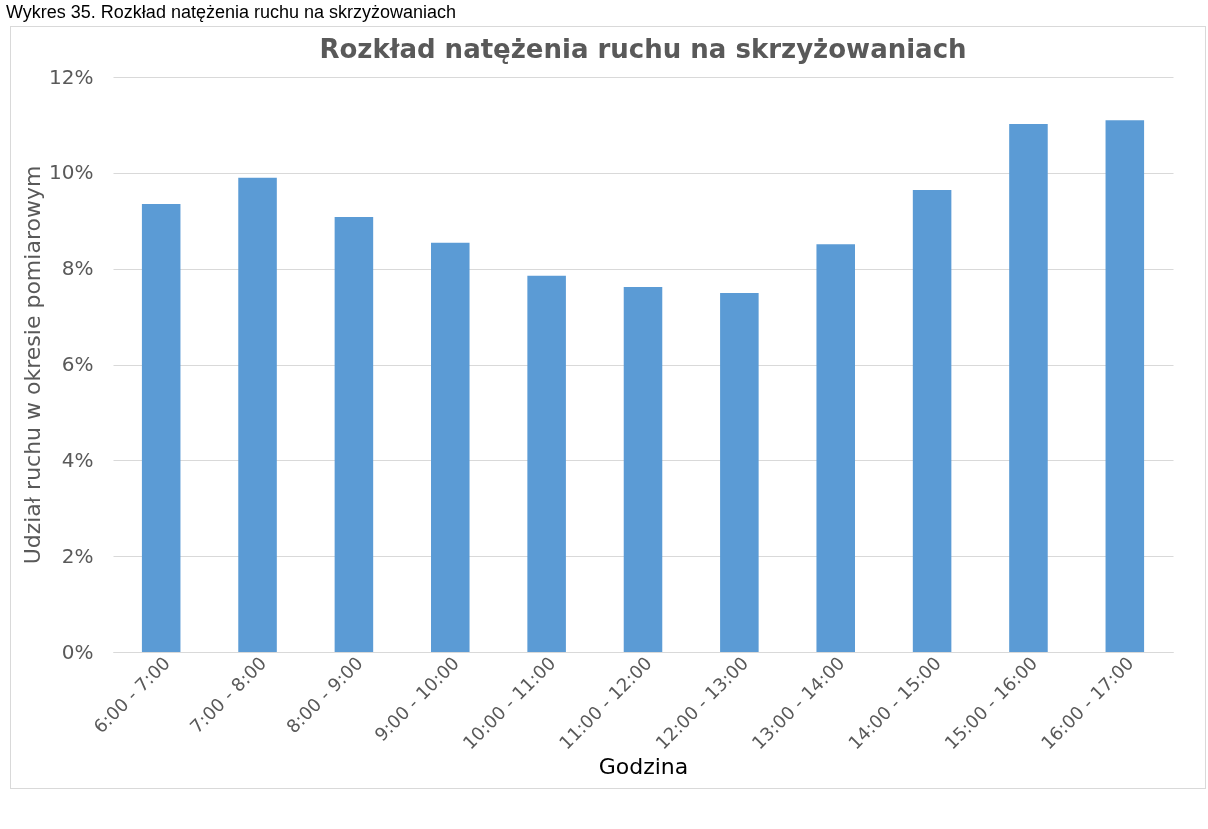 This screenshot has height=829, width=1208. I want to click on y-tick-label: 4%, so click(77, 459).